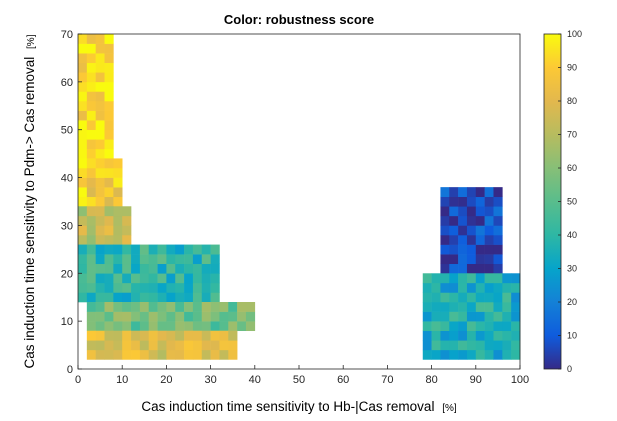 The image size is (617, 421). What do you see at coordinates (122, 380) in the screenshot?
I see `x-tick-label: 10` at bounding box center [122, 380].